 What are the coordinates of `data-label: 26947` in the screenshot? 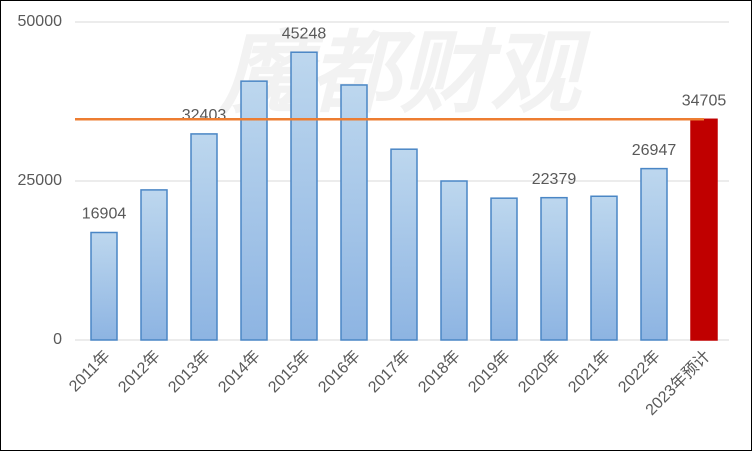 It's located at (654, 150).